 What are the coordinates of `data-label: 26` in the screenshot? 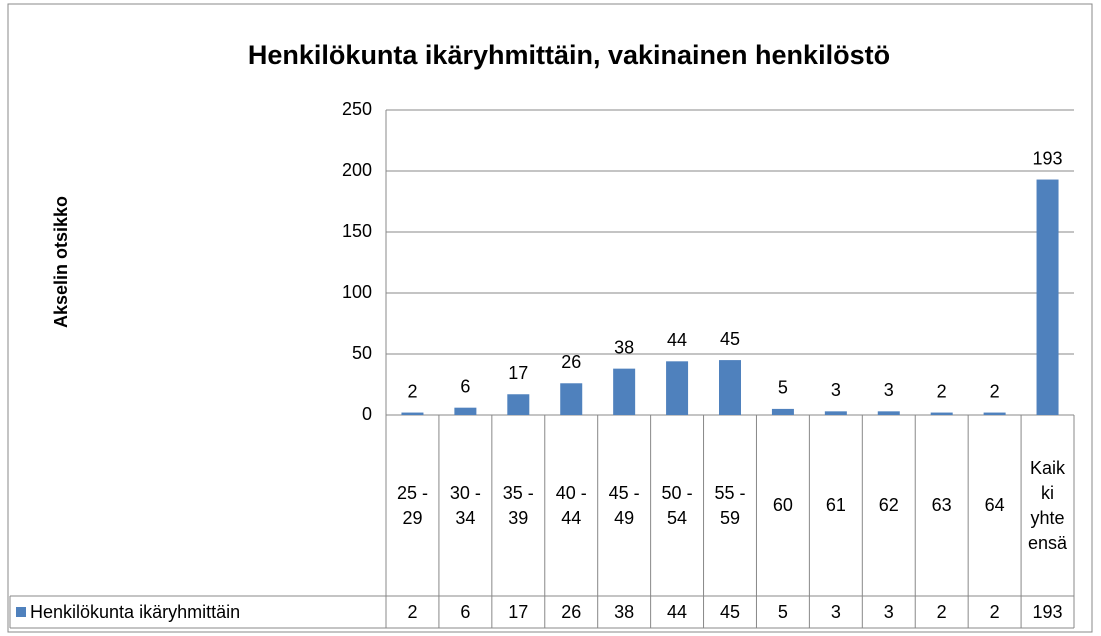 It's located at (571, 362).